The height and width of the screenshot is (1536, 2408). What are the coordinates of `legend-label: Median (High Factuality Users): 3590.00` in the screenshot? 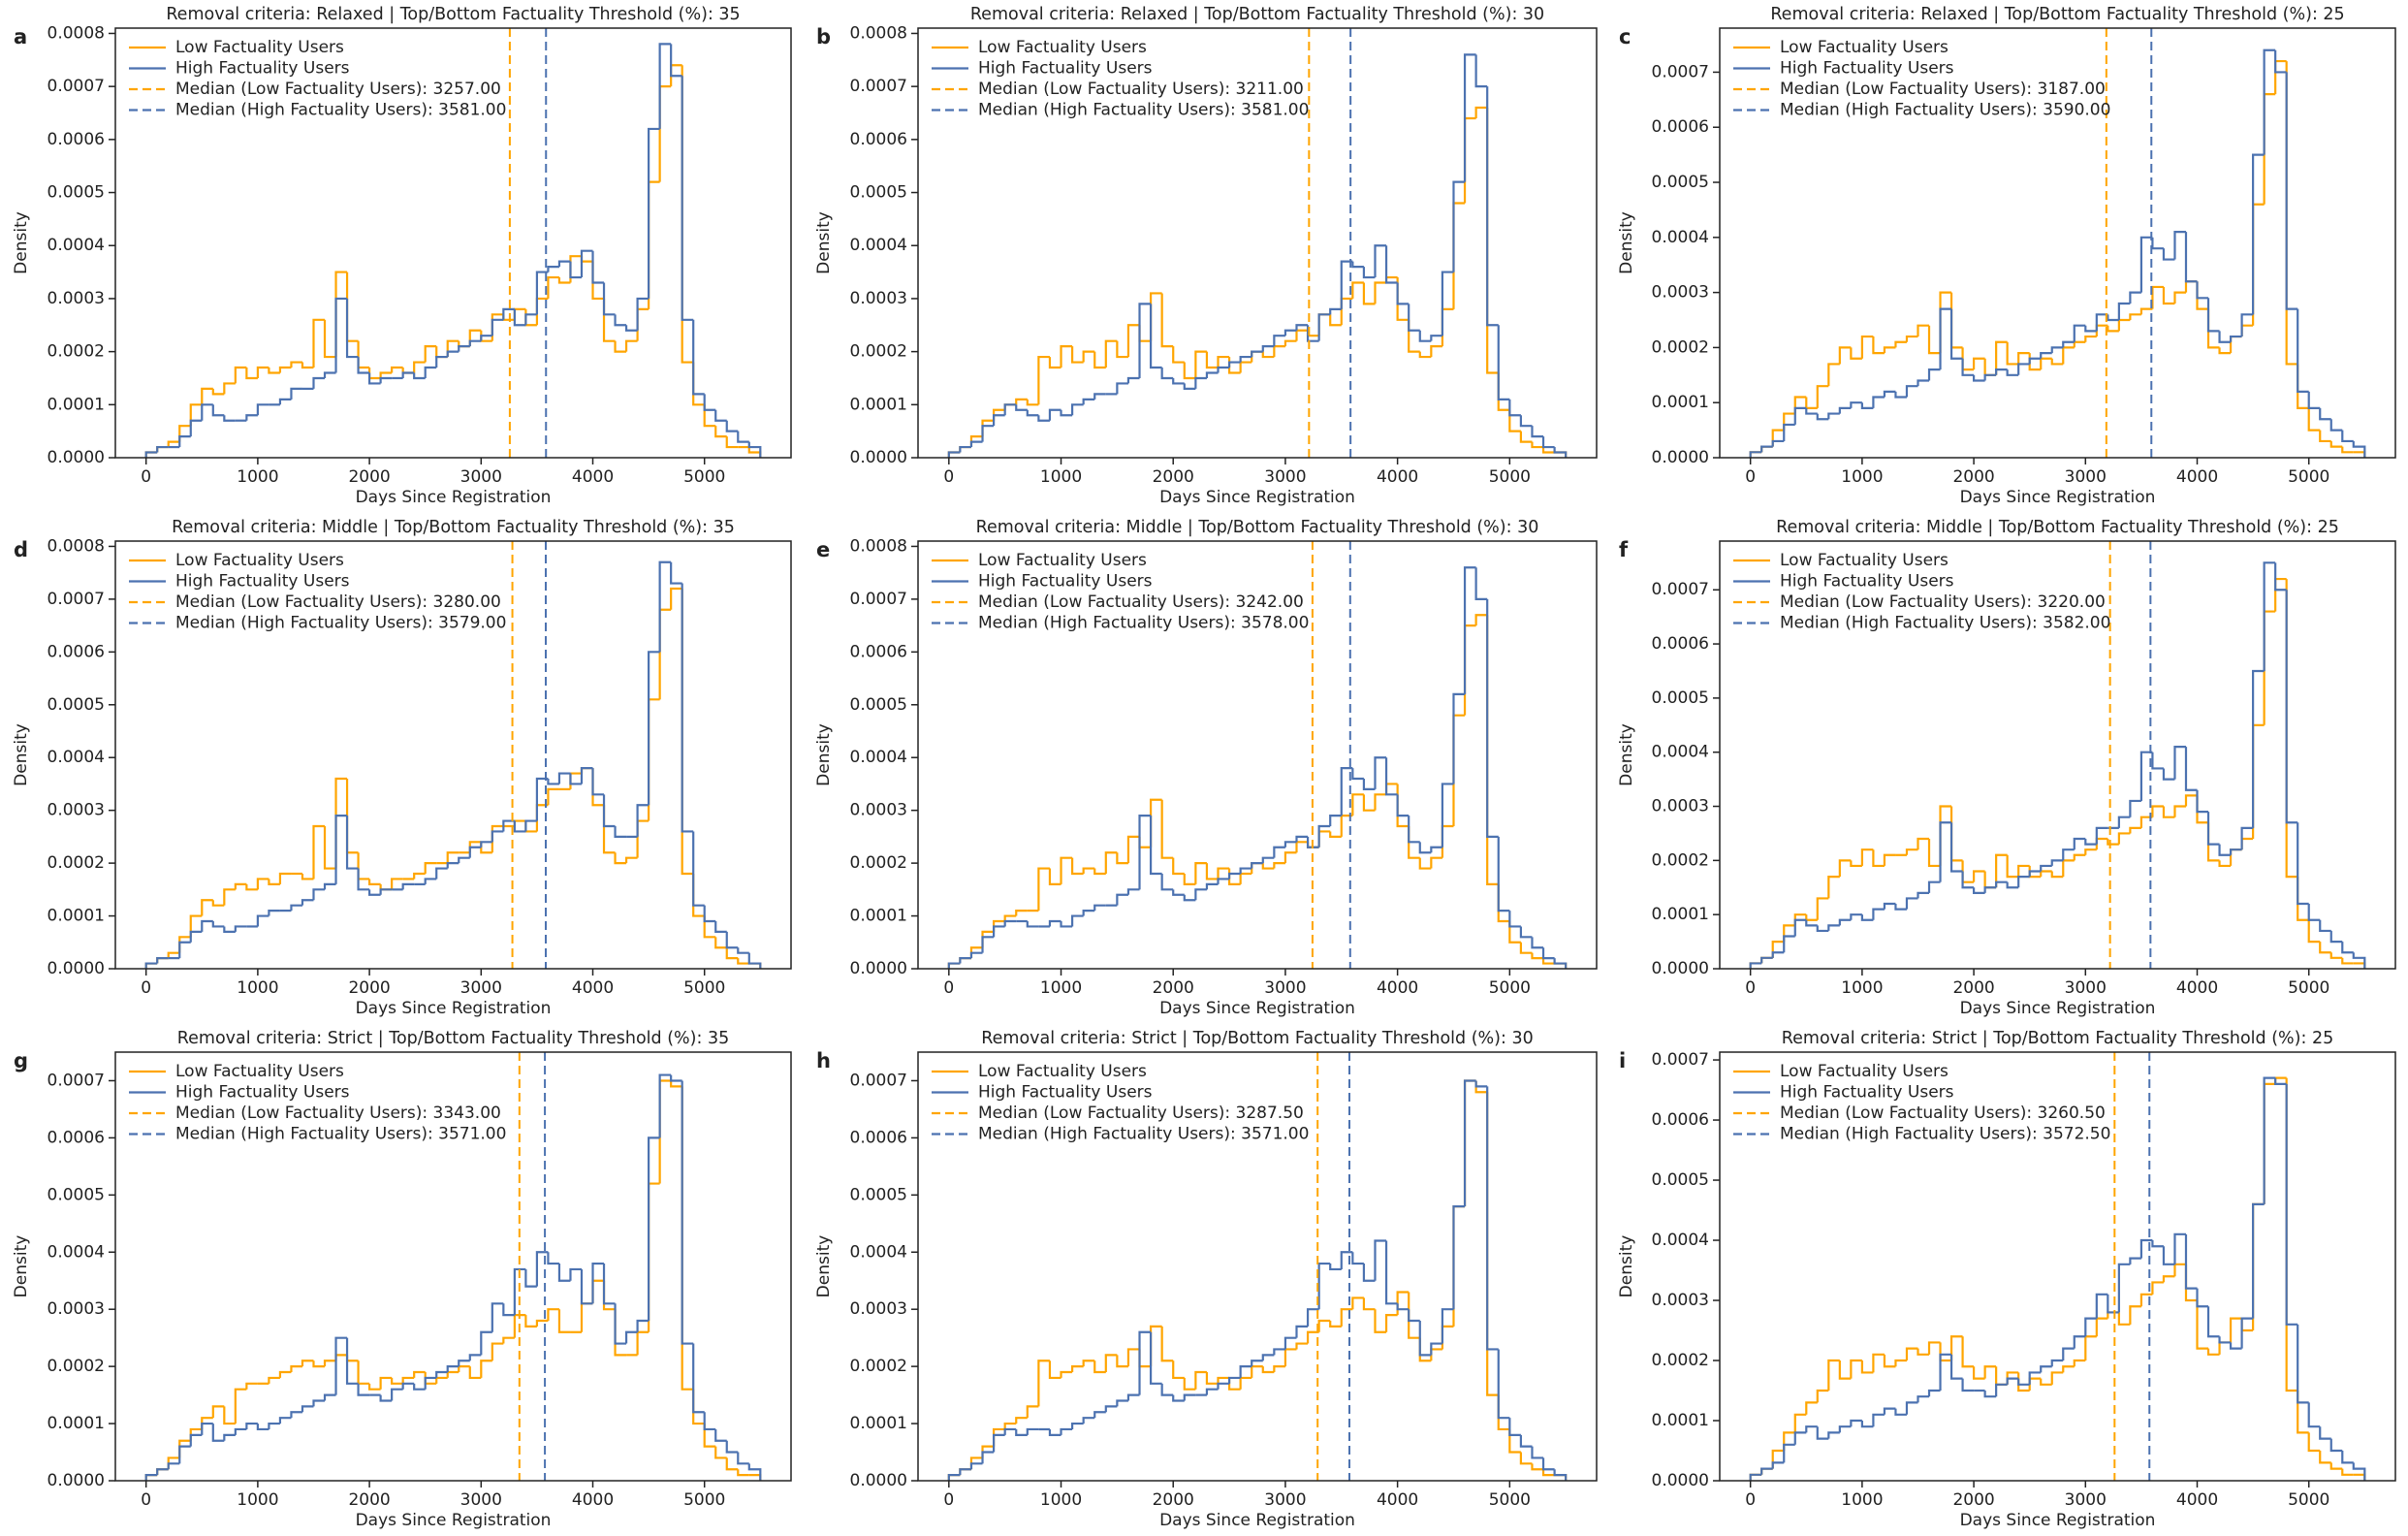 It's located at (1945, 110).